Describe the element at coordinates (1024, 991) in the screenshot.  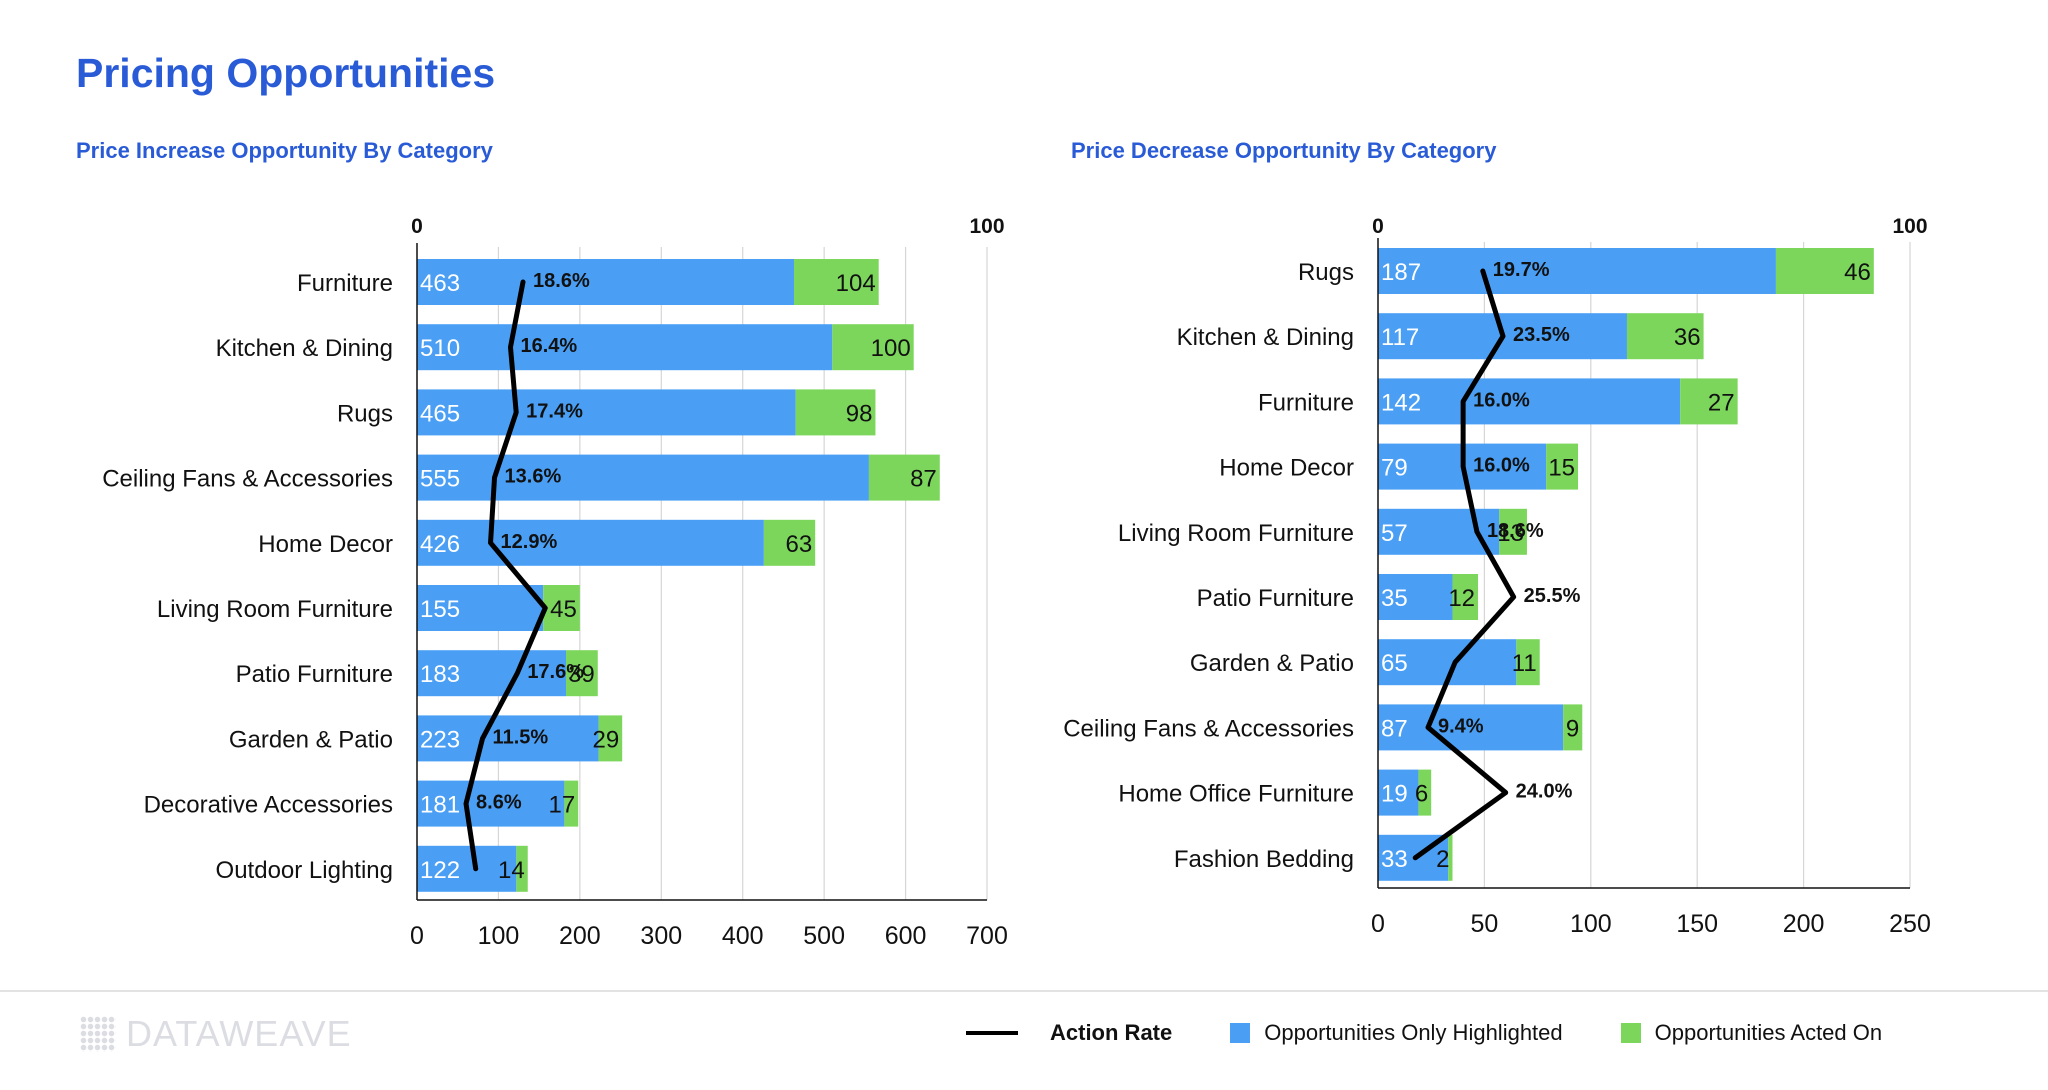
I see `footer-divider` at that location.